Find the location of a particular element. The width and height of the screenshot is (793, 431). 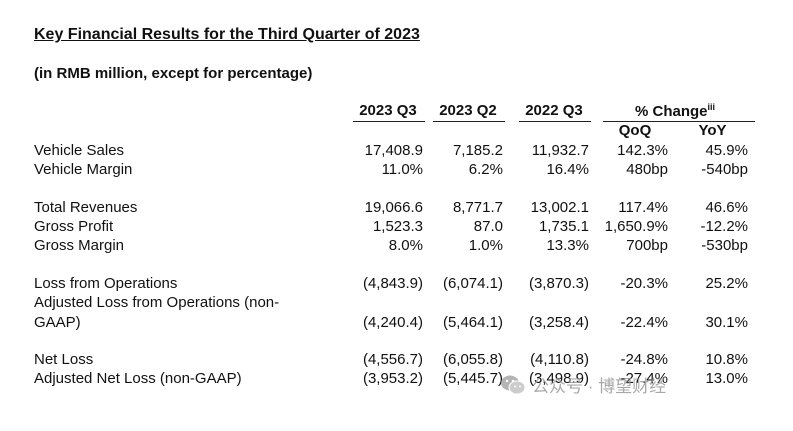

cell-qoq: 117.4% is located at coordinates (643, 207).